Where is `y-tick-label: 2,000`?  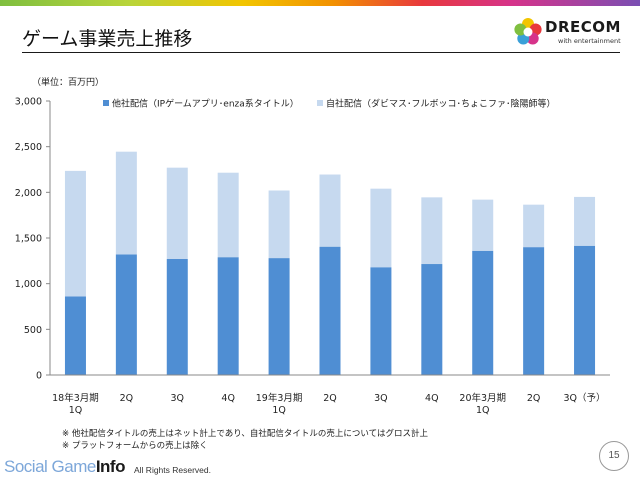
y-tick-label: 2,000 is located at coordinates (28, 193).